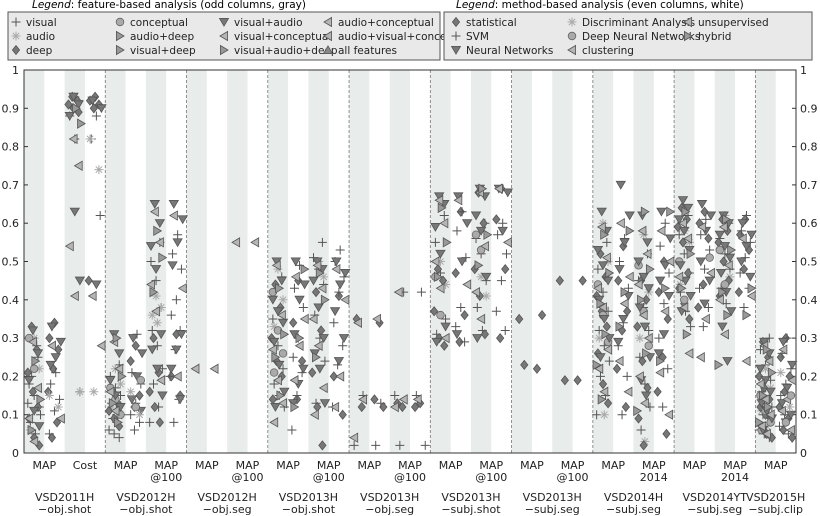 The image size is (820, 516). What do you see at coordinates (608, 51) in the screenshot?
I see `legend-method-label-5: clustering` at bounding box center [608, 51].